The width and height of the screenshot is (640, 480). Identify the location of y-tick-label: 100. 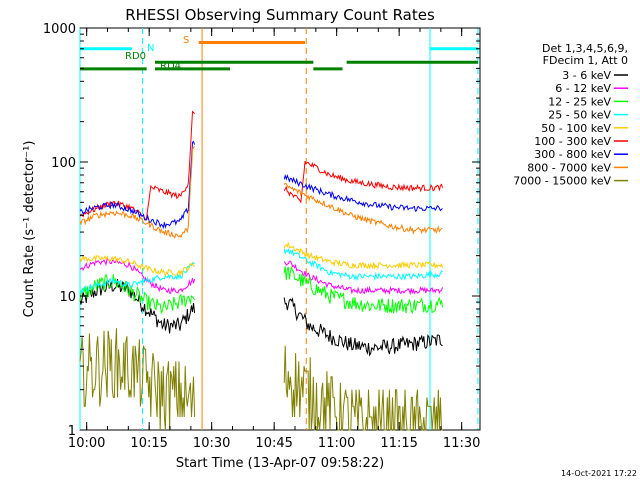
(63, 163).